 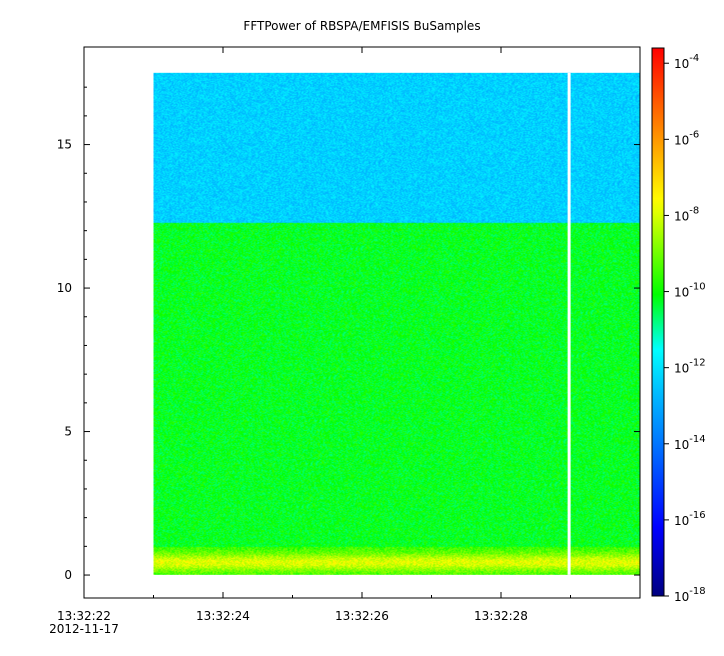 I want to click on colorbar-tick-label: 10⁻¹², so click(x=690, y=367).